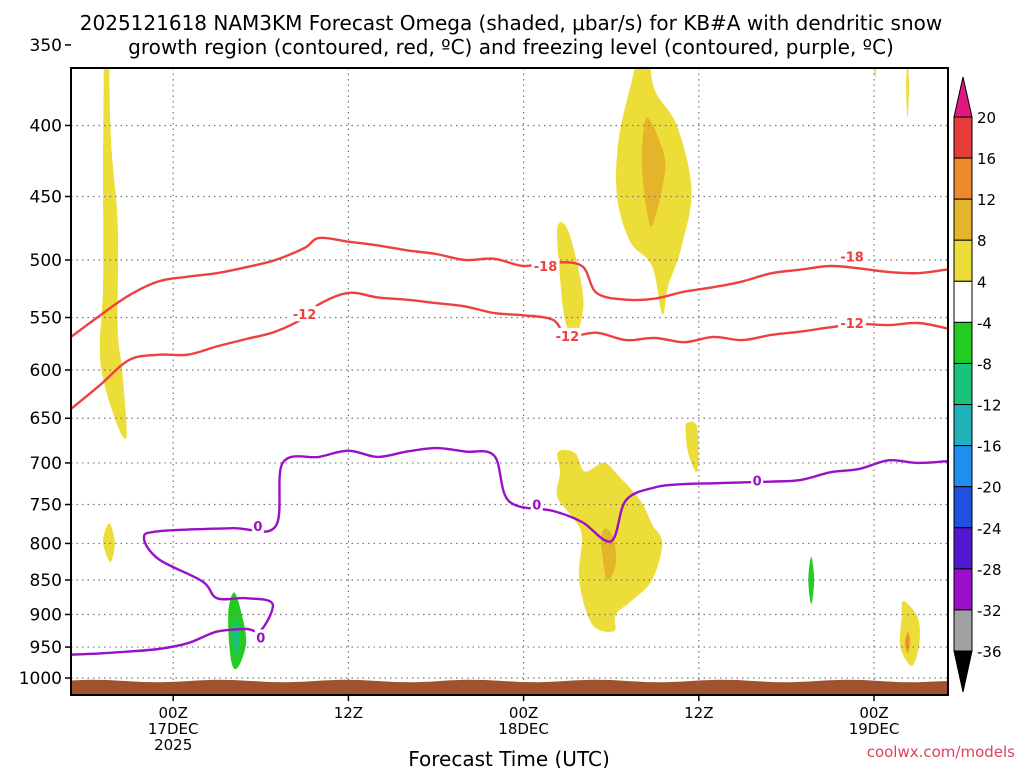 The width and height of the screenshot is (1024, 768). What do you see at coordinates (989, 652) in the screenshot?
I see `colorbar-label-13: -36` at bounding box center [989, 652].